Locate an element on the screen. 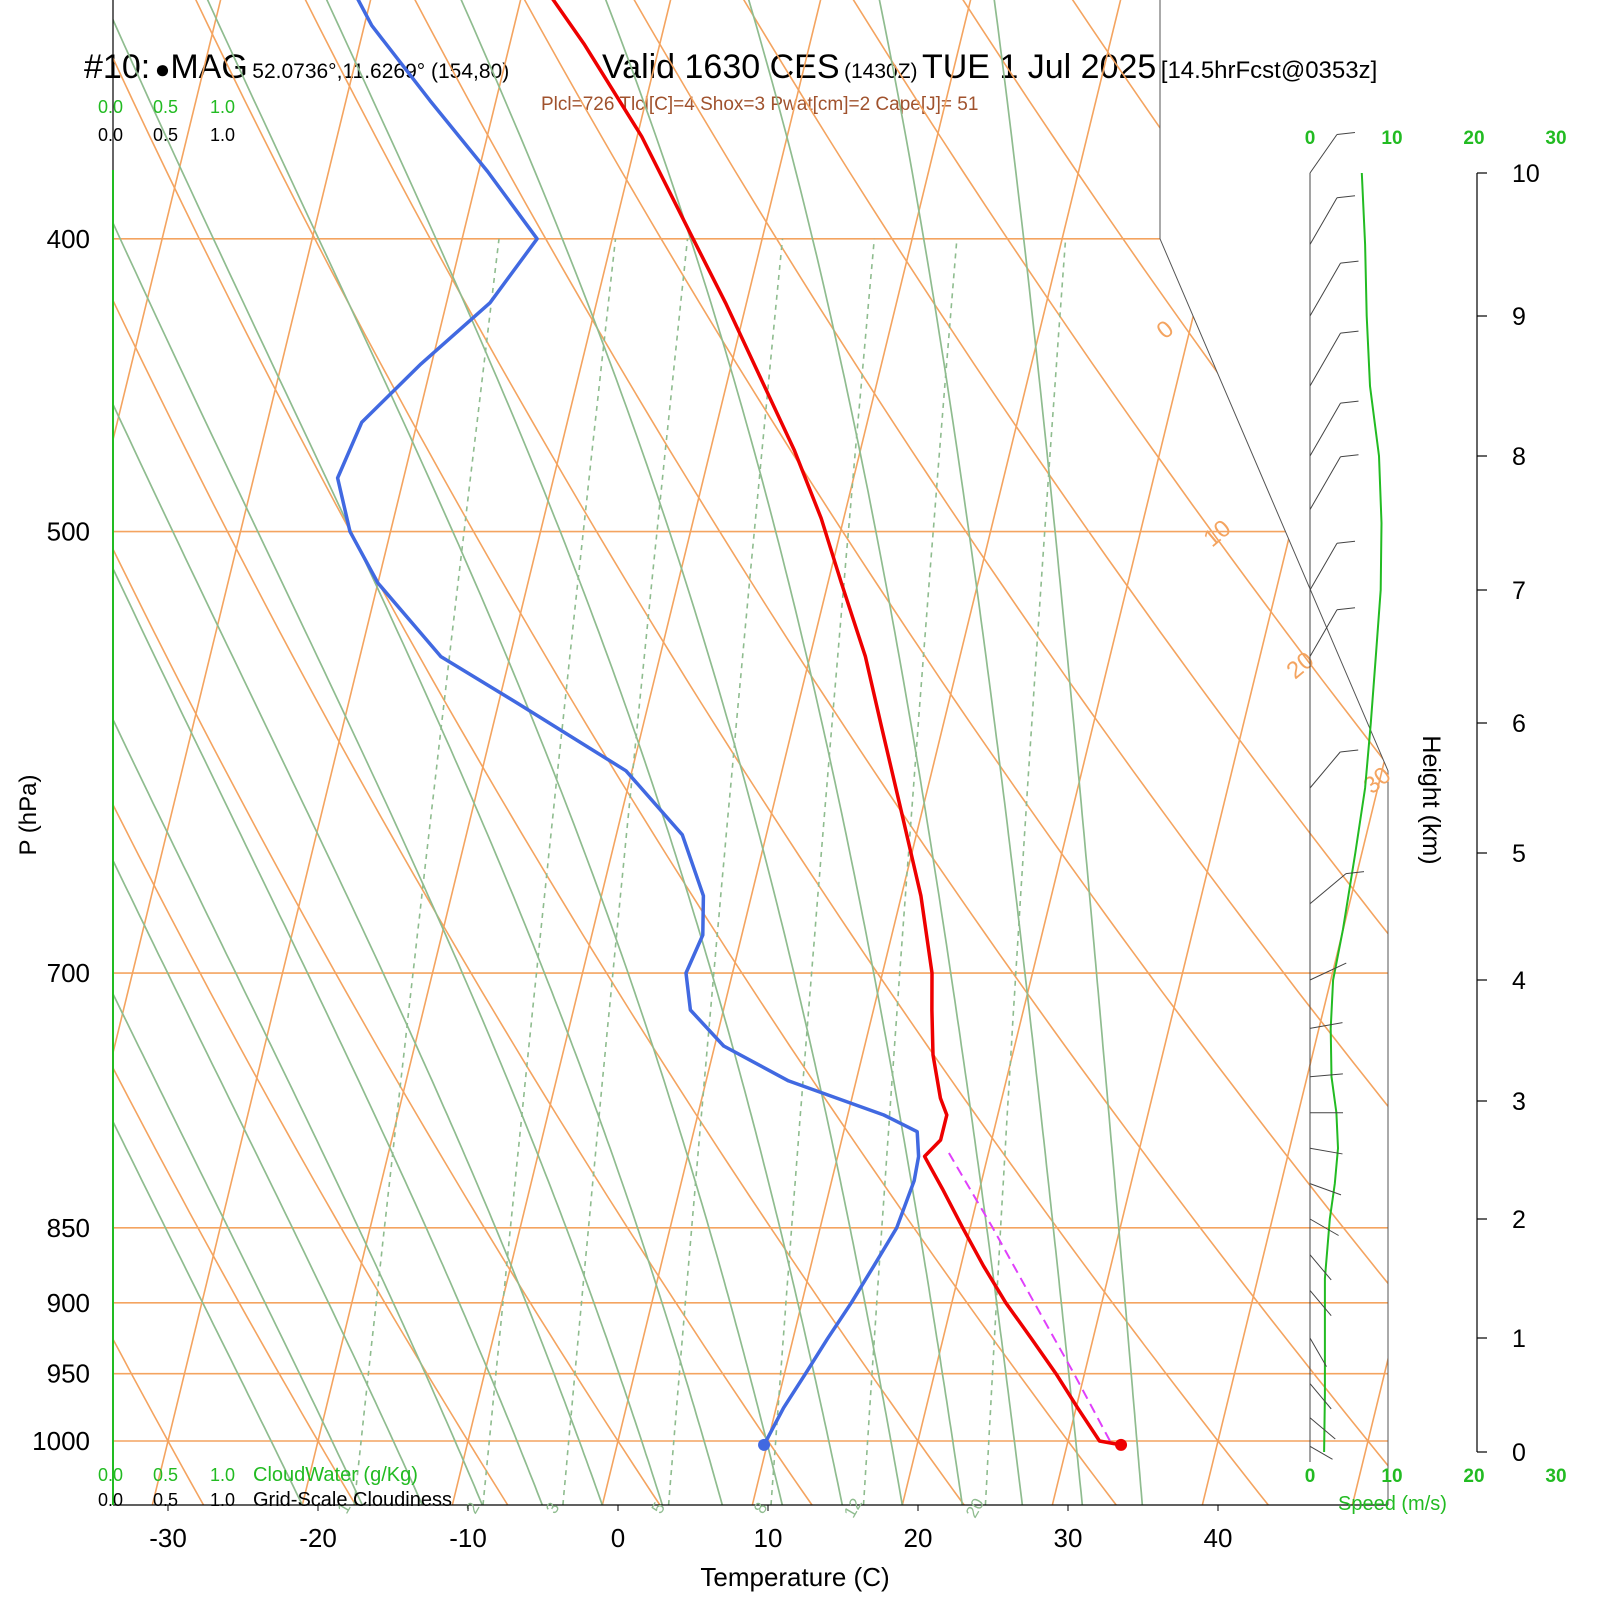 This screenshot has width=1600, height=1600. cloudwater-label: CloudWater (g/Kg) is located at coordinates (335, 1475).